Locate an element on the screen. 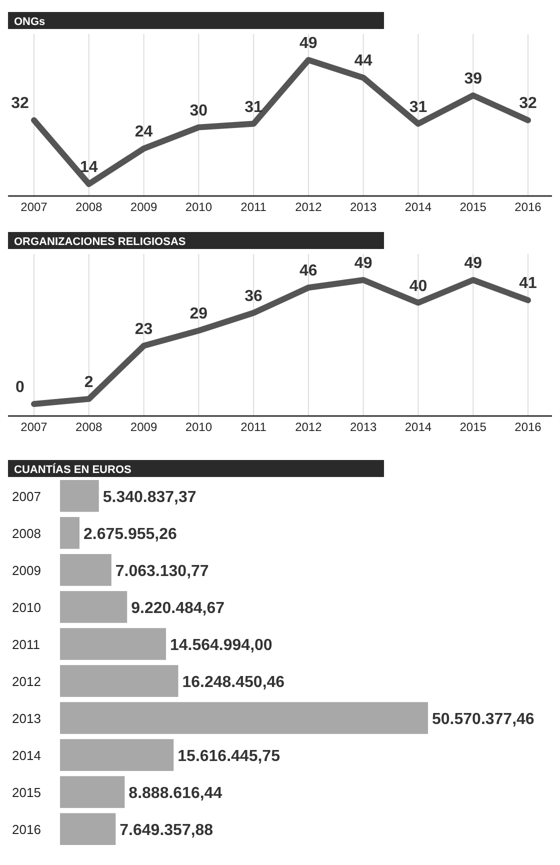 The width and height of the screenshot is (560, 865). data-label: 2.675.955,26 is located at coordinates (130, 534).